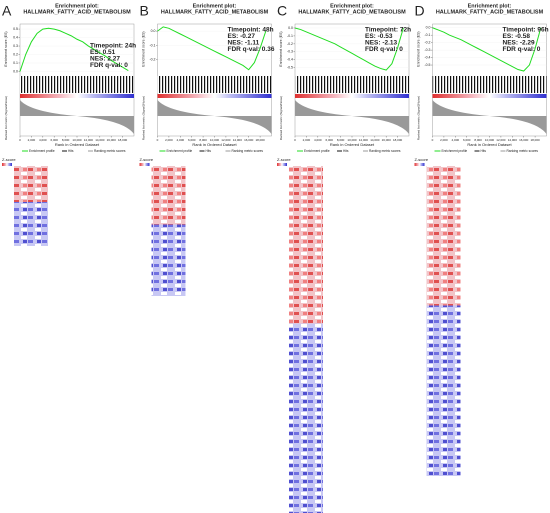  What do you see at coordinates (290, 68) in the screenshot?
I see `y-tick-label: -0.5` at bounding box center [290, 68].